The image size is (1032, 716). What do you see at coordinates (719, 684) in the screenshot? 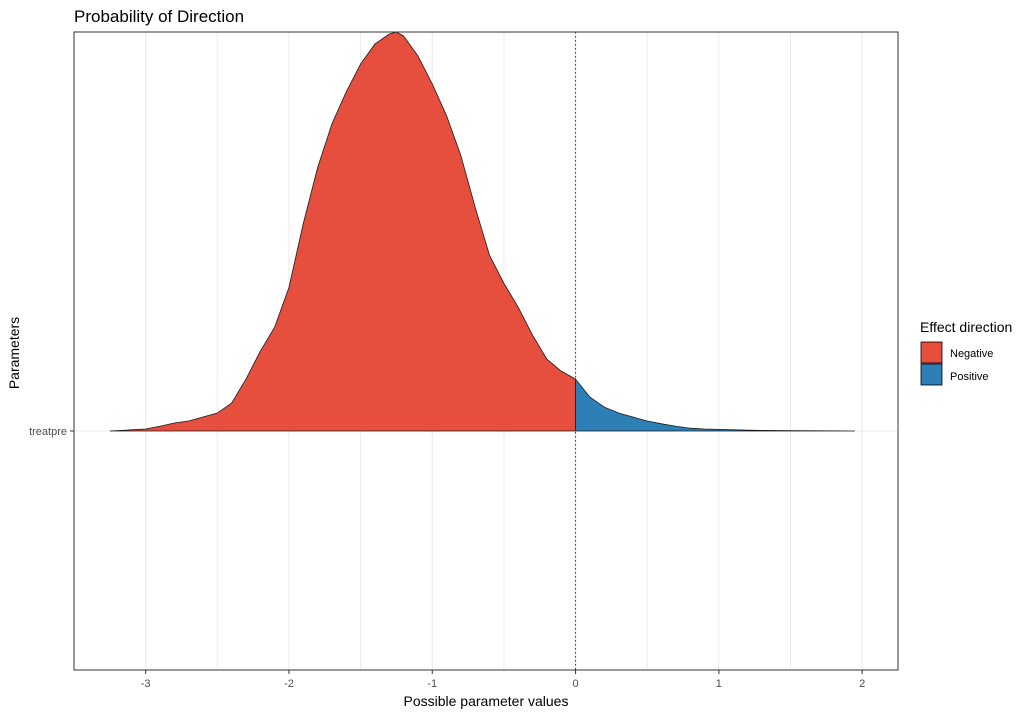
I see `x-tick-label: 1` at bounding box center [719, 684].